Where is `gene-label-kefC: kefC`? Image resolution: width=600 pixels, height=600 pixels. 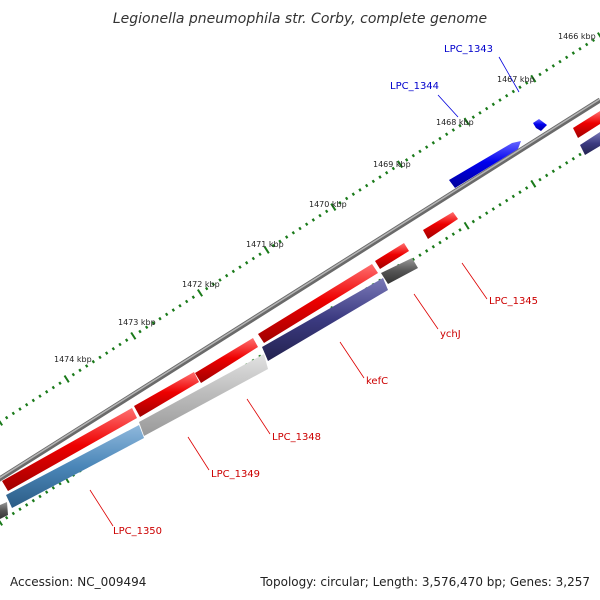
gene-label-kefC: kefC is located at coordinates (377, 381).